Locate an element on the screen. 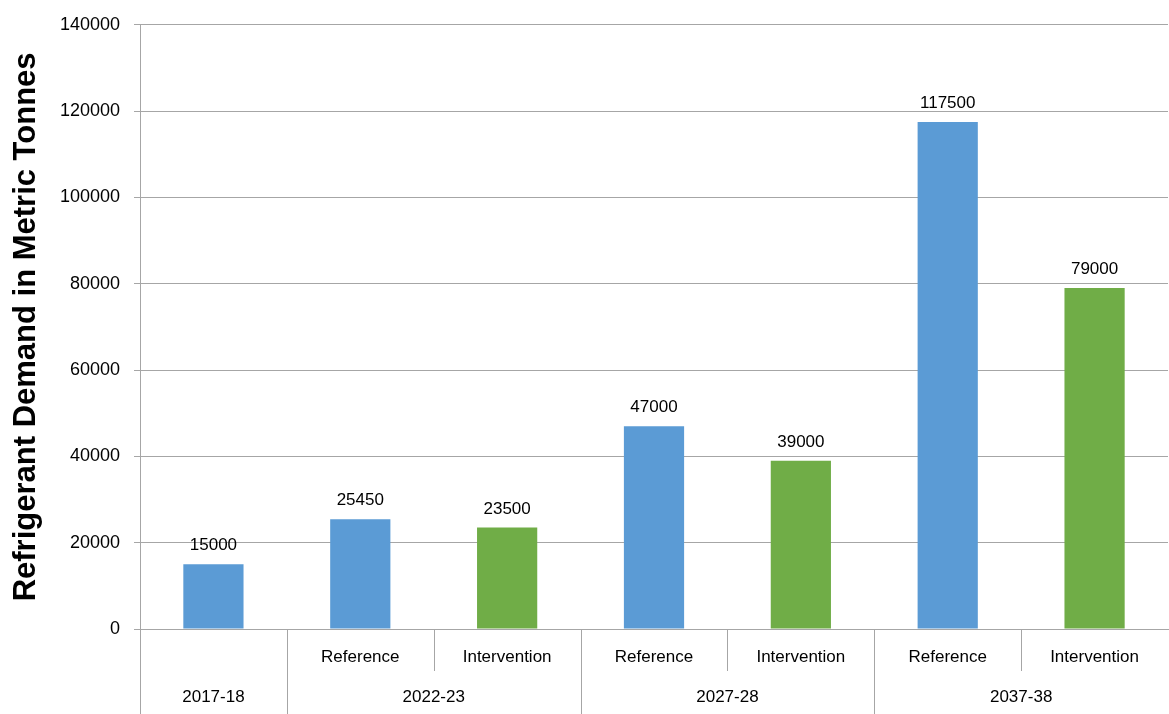 The height and width of the screenshot is (714, 1169). series-label: Reference is located at coordinates (947, 656).